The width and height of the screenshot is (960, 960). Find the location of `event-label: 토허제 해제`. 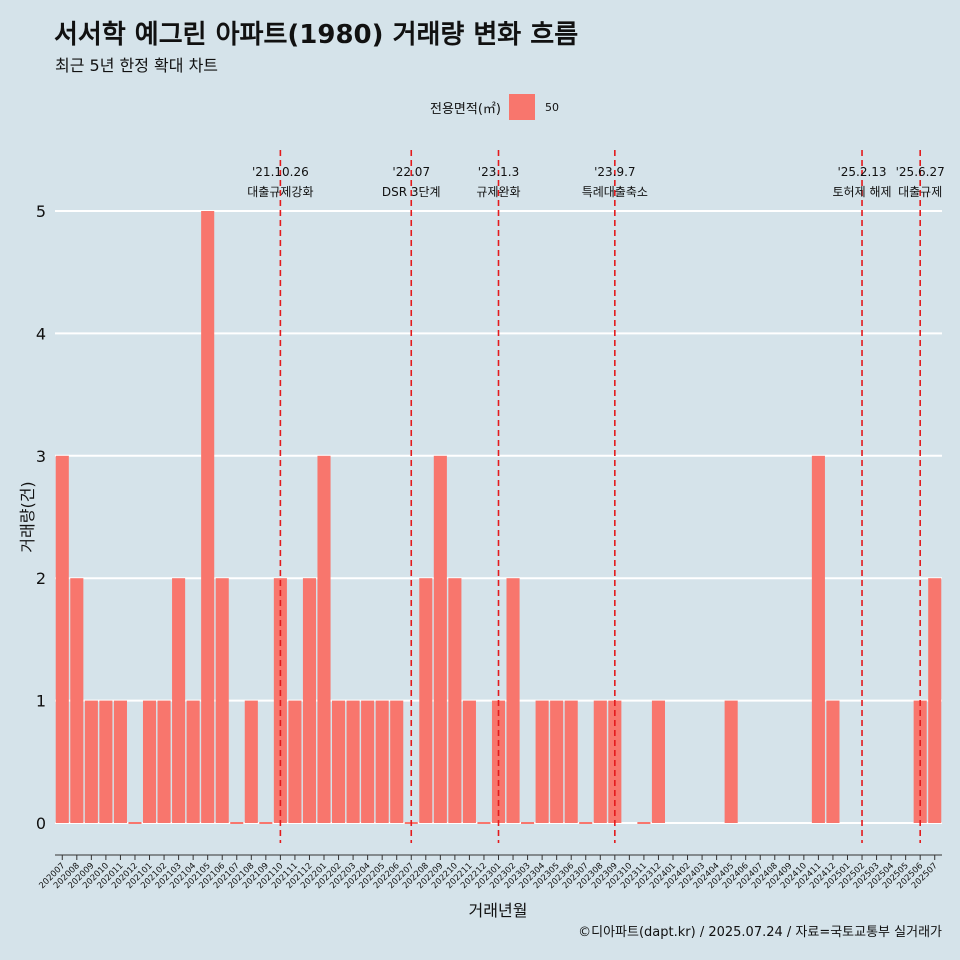

event-label: 토허제 해제 is located at coordinates (862, 192).